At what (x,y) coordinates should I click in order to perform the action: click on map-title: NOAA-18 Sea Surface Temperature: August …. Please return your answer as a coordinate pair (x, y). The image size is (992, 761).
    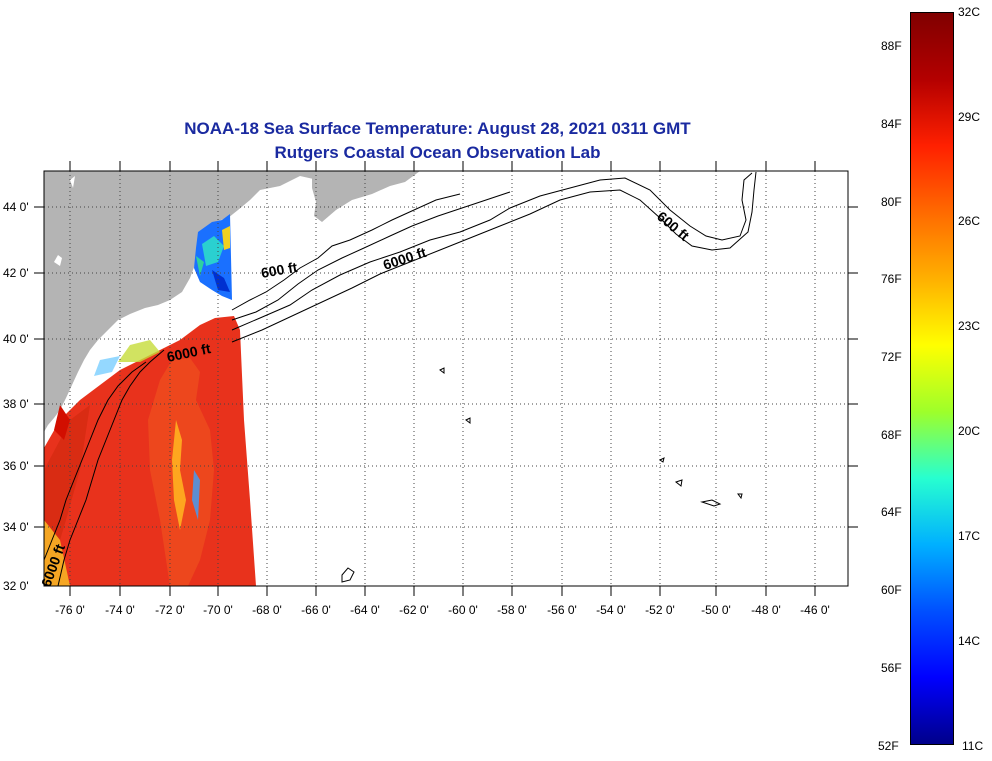
    Looking at the image, I should click on (437, 128).